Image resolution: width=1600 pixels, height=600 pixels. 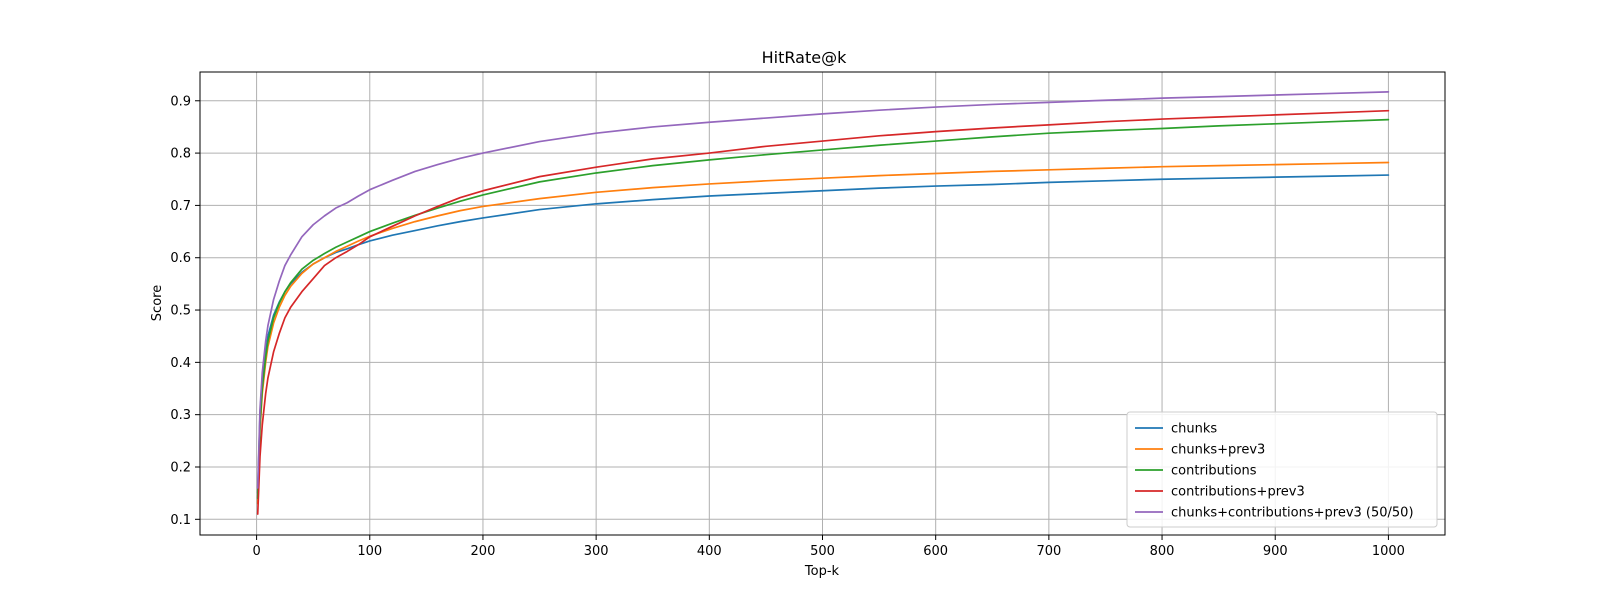 I want to click on y-tick-label: 0.8, so click(x=180, y=154).